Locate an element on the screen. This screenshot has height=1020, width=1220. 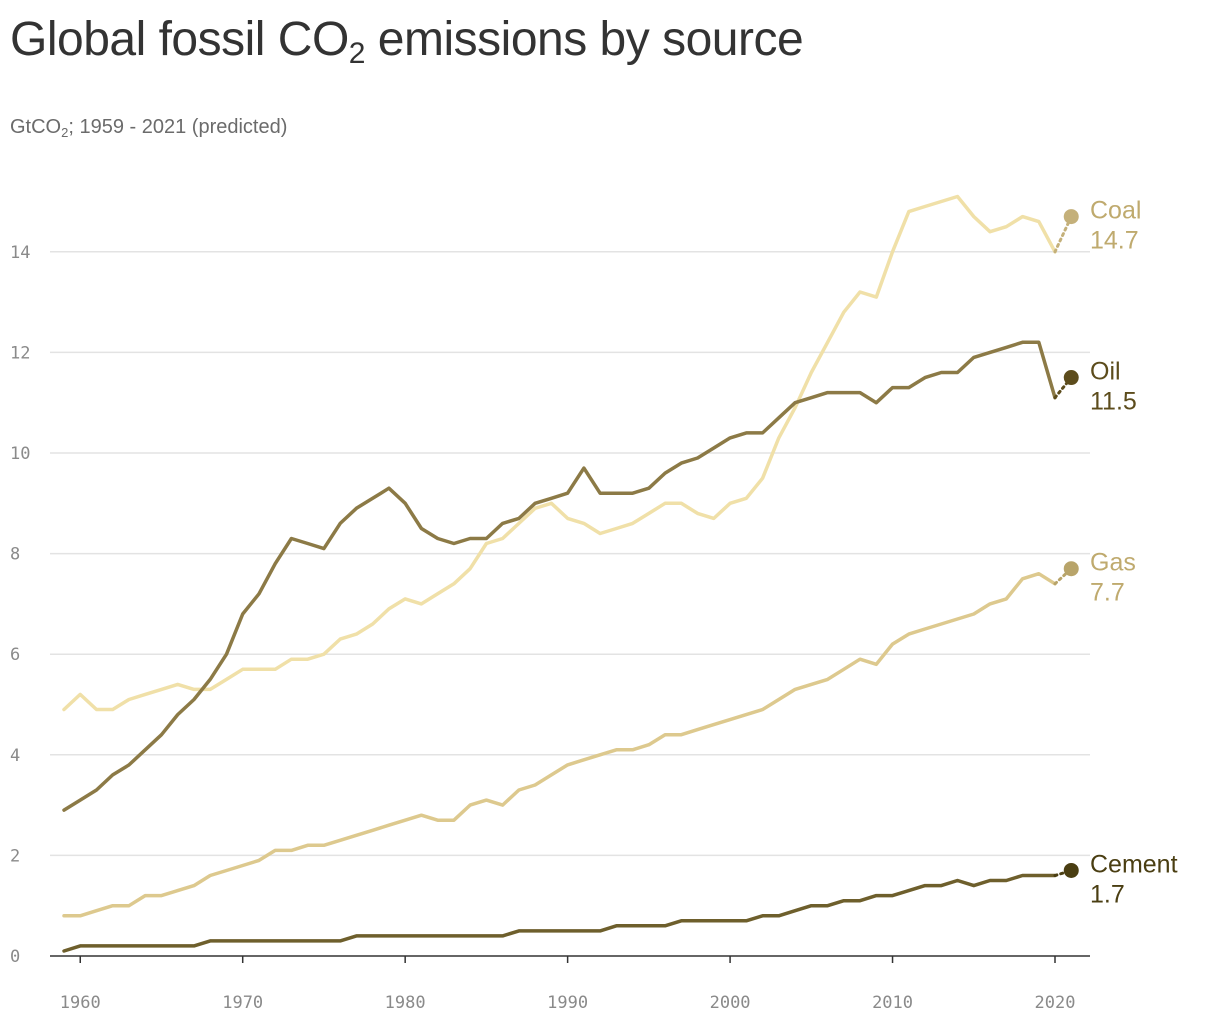
oil-series-label: Oil is located at coordinates (1105, 372).